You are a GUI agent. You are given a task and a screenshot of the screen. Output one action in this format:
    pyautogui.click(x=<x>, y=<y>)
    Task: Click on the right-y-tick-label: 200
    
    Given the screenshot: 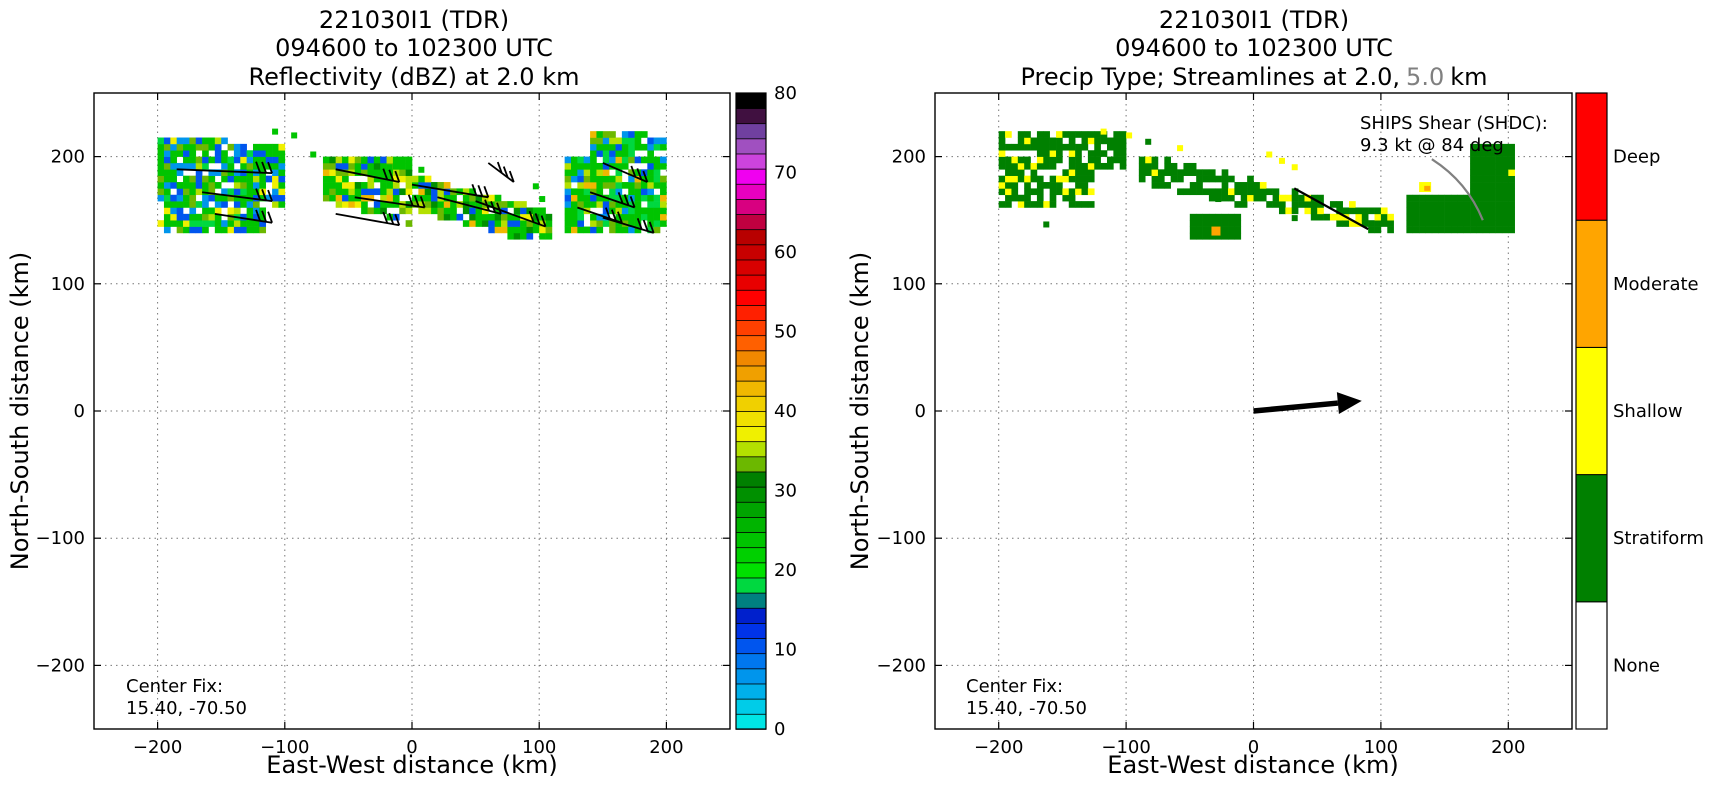 What is the action you would take?
    pyautogui.click(x=909, y=157)
    